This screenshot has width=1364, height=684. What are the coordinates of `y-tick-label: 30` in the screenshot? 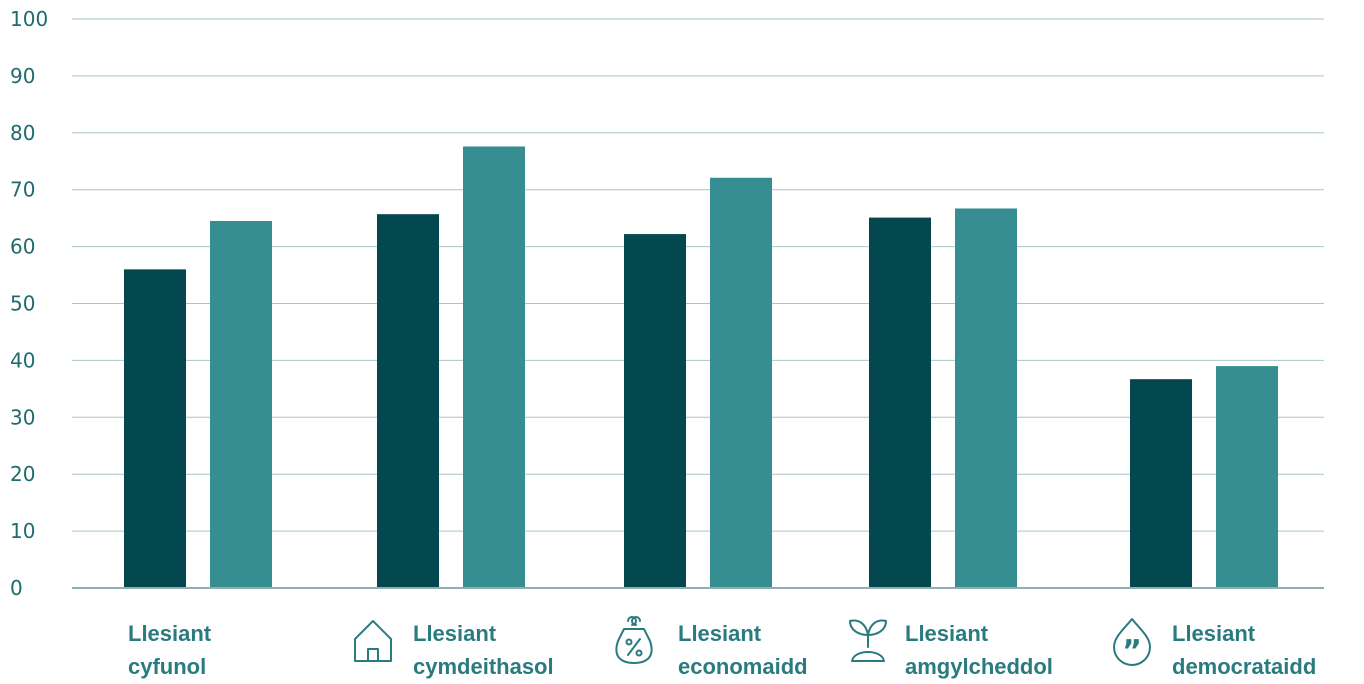 It's located at (22, 417).